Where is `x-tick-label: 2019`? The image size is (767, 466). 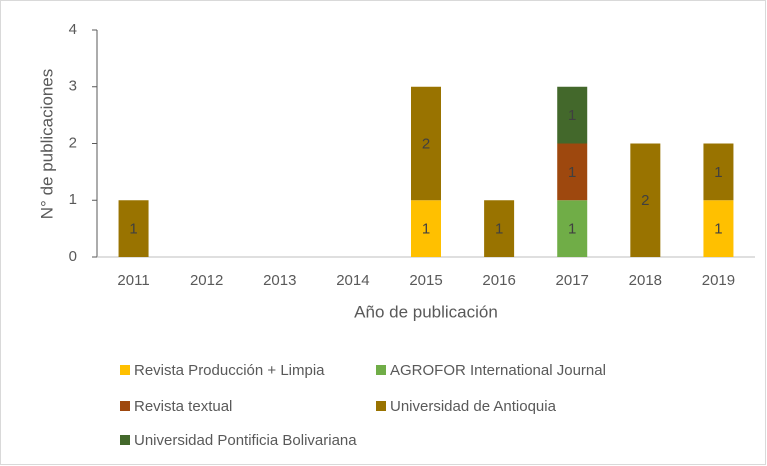 x-tick-label: 2019 is located at coordinates (718, 280).